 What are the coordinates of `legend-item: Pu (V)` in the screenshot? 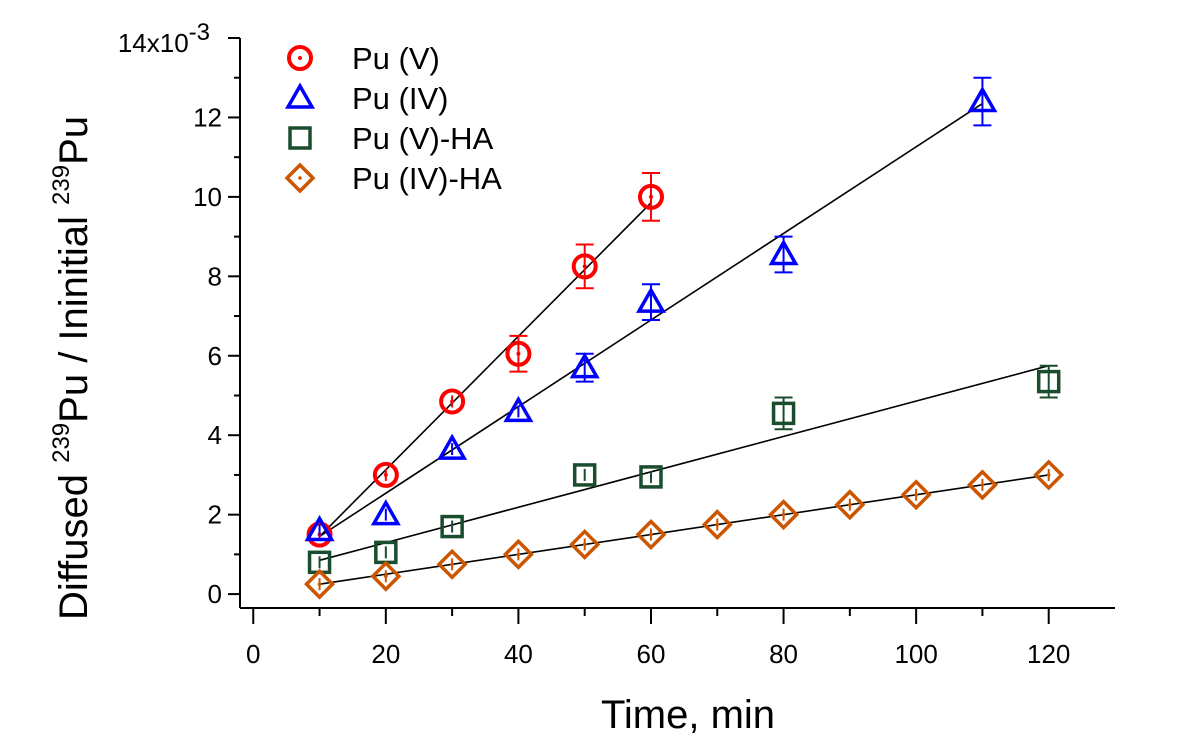 It's located at (363, 58).